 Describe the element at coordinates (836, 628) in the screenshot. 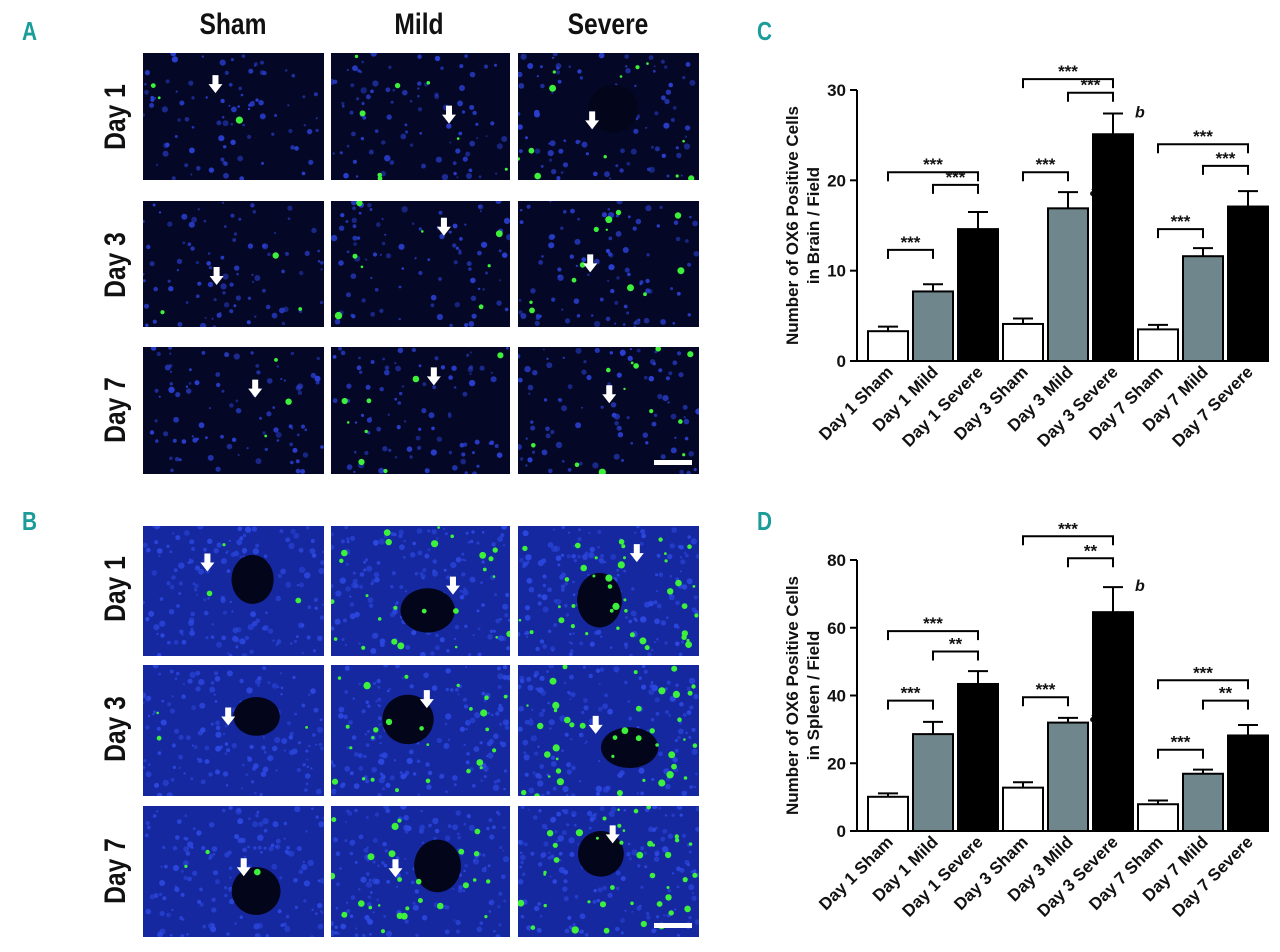

I see `y-tick-label: 60` at that location.